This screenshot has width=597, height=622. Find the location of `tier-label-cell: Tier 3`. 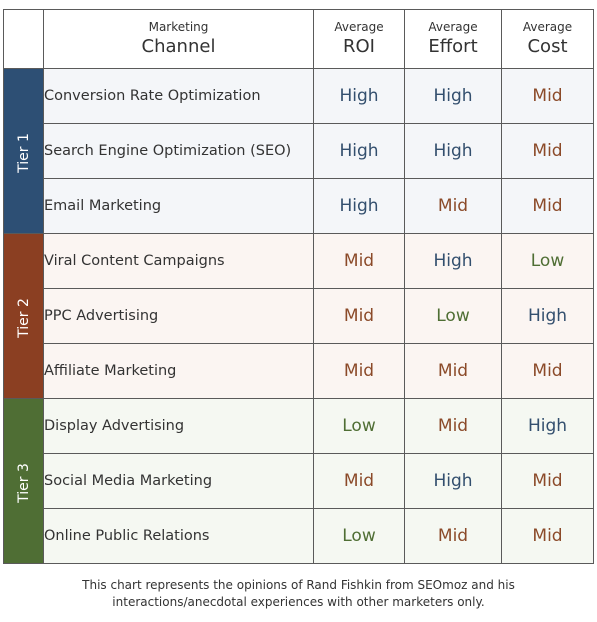

tier-label-cell: Tier 3 is located at coordinates (23, 481).